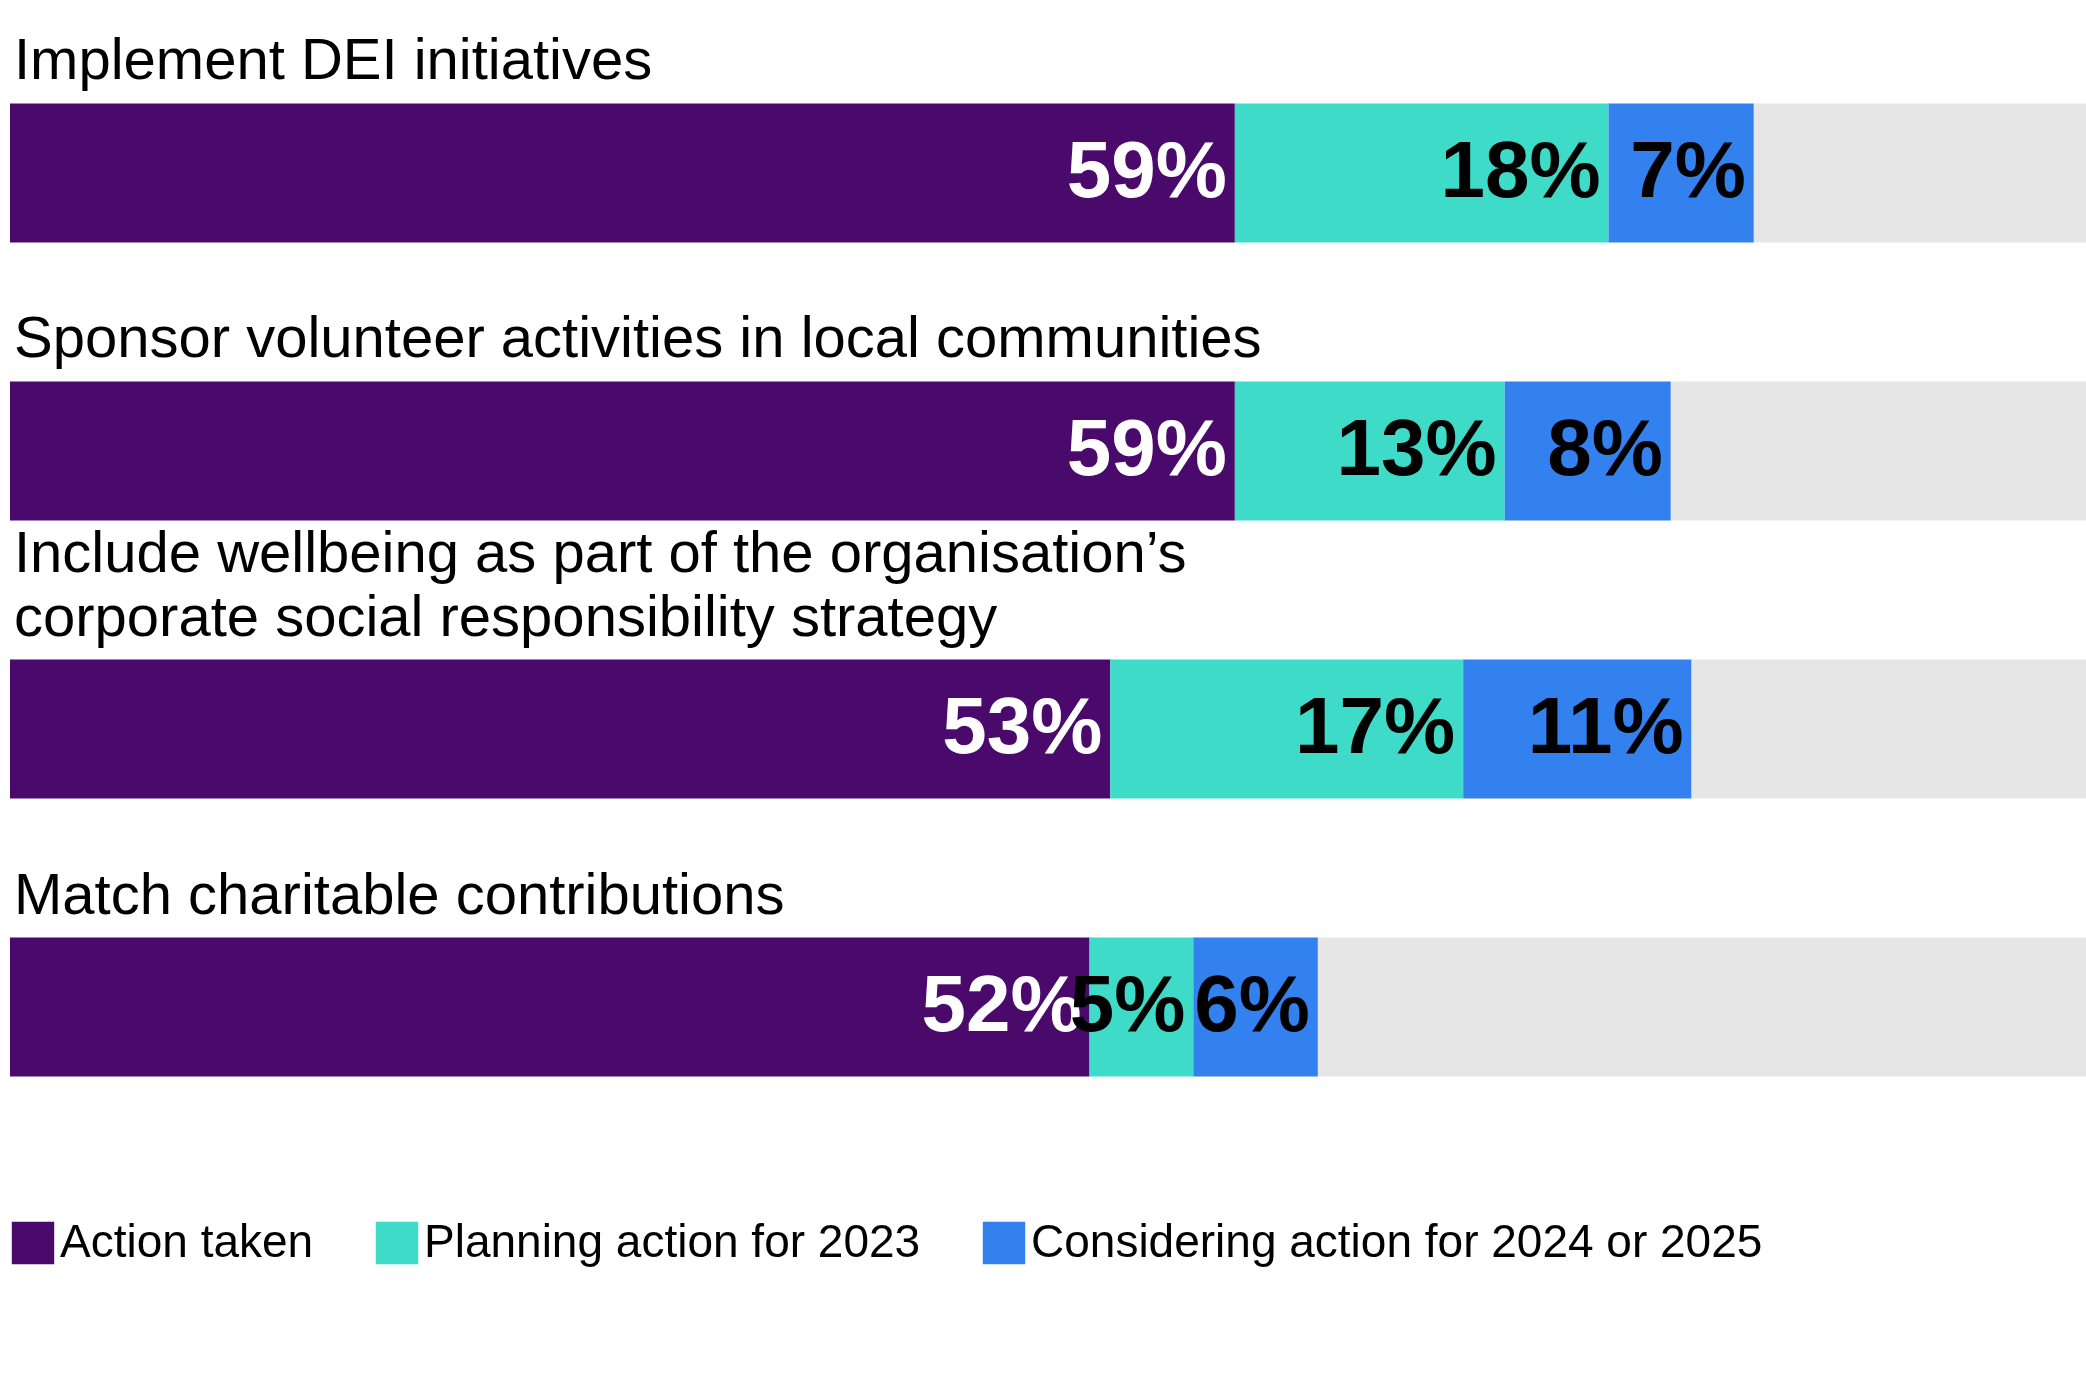 The width and height of the screenshot is (2086, 1386). Describe the element at coordinates (333, 59) in the screenshot. I see `y-tick-label: Implement DEI initiatives` at that location.